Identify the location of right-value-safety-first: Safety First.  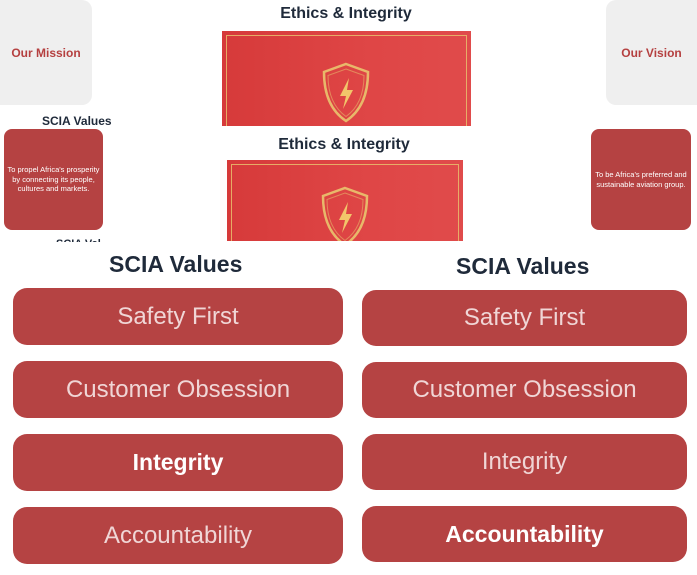
(524, 318).